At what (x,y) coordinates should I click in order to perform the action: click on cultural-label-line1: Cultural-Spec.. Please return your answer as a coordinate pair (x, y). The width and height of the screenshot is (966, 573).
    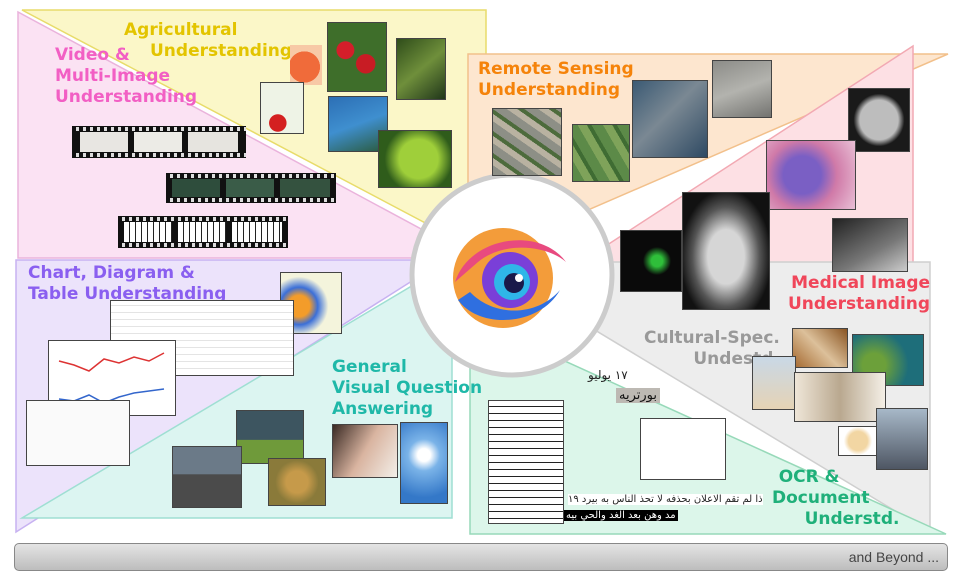
    Looking at the image, I should click on (712, 338).